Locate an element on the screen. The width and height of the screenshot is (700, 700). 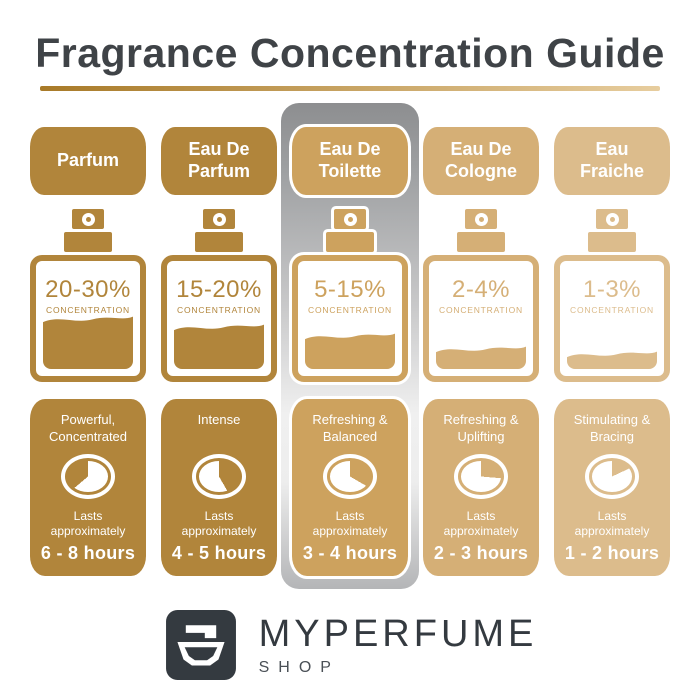
fragrance-name: Eau De Cologne is located at coordinates (481, 160).